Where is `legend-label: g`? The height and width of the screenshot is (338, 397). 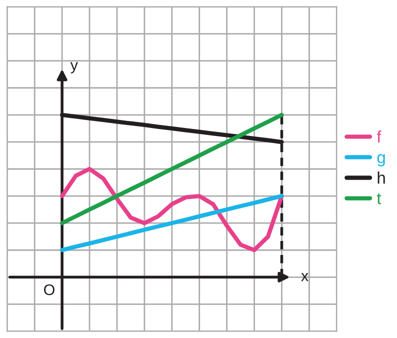
legend-label: g is located at coordinates (381, 160).